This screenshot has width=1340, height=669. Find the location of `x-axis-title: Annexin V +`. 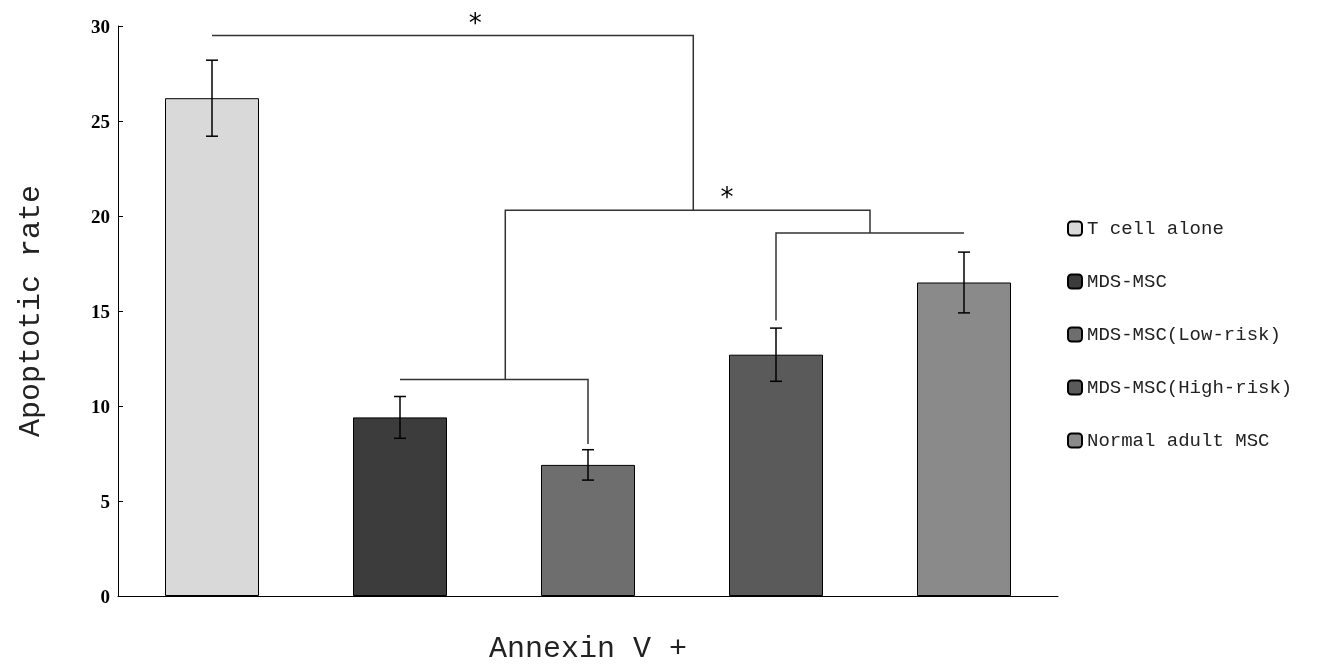

x-axis-title: Annexin V + is located at coordinates (588, 649).